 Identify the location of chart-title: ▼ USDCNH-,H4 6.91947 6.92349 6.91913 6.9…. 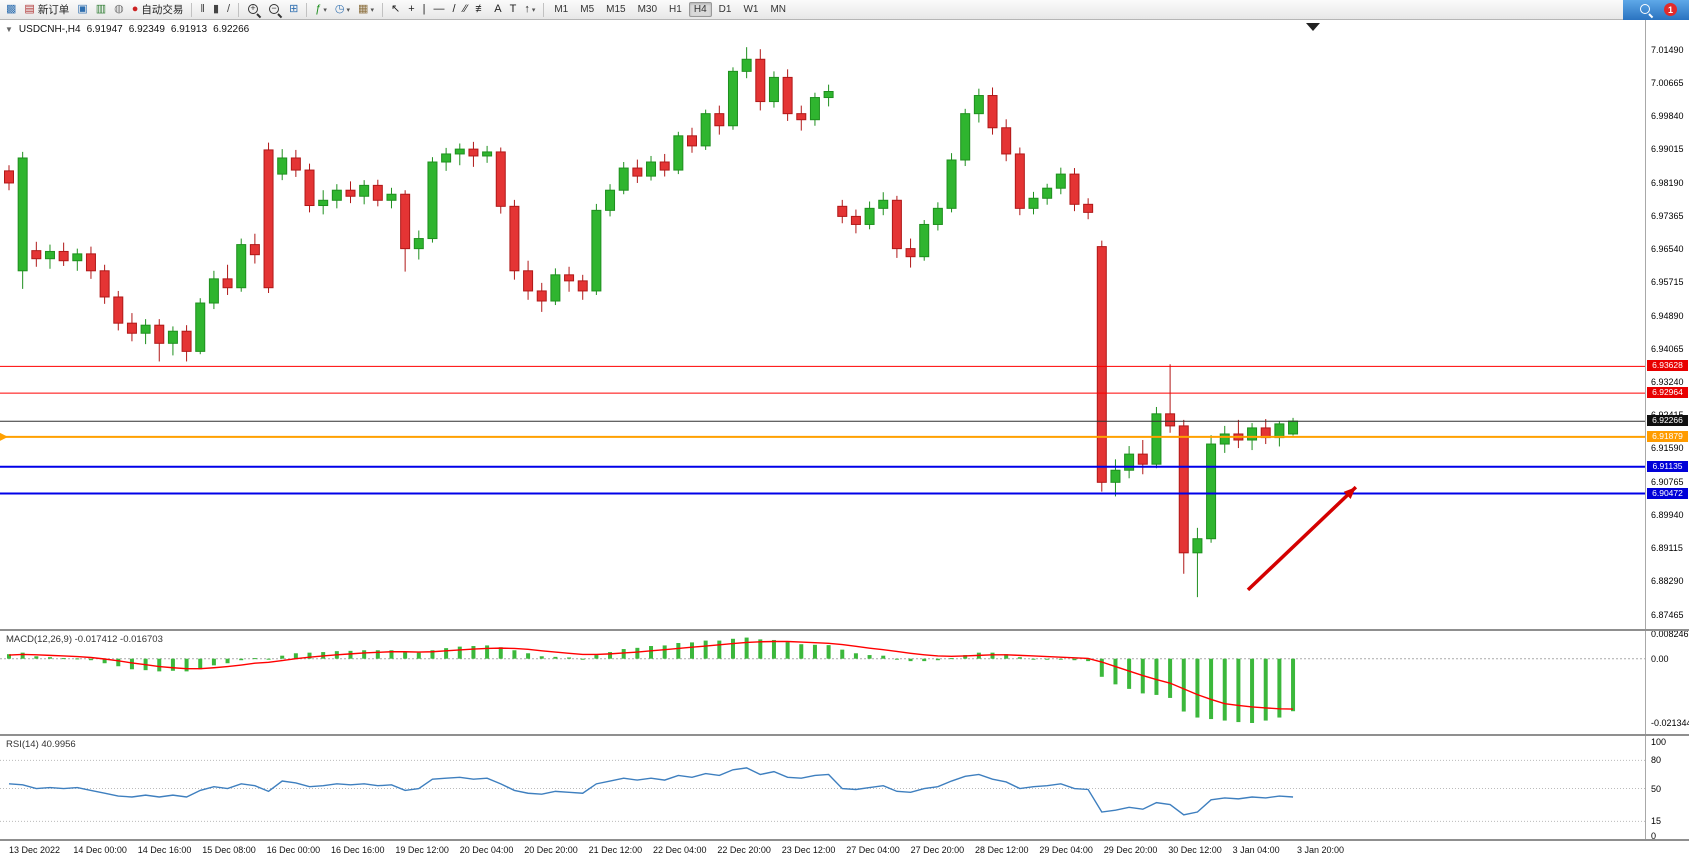
(127, 29).